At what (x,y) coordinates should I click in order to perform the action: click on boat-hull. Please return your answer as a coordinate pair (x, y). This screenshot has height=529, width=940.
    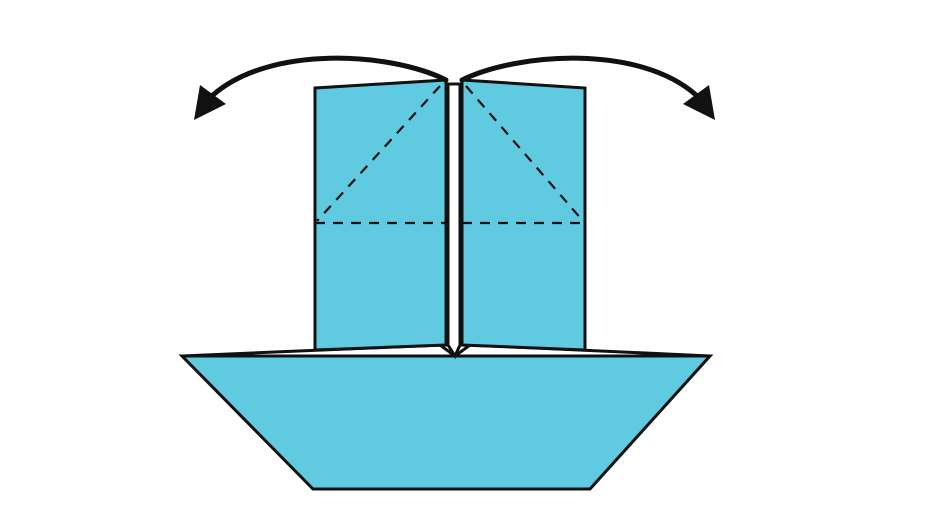
    Looking at the image, I should click on (446, 422).